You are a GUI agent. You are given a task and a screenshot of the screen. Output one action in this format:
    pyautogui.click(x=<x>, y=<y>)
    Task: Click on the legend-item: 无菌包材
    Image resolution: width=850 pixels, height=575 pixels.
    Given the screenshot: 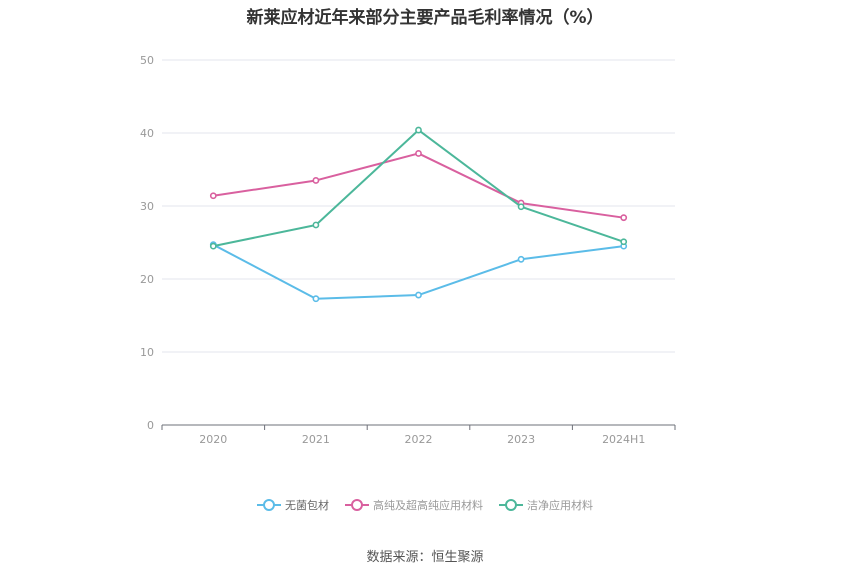 What is the action you would take?
    pyautogui.click(x=293, y=505)
    